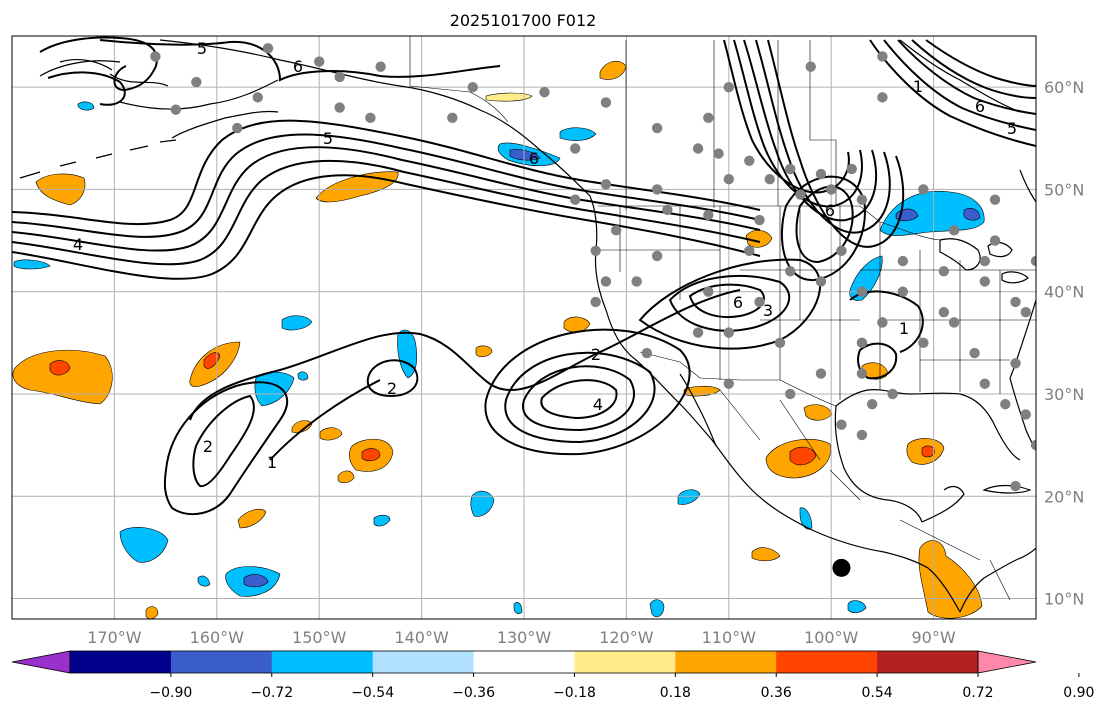  Describe the element at coordinates (967, 121) in the screenshot. I see `hudson-bay` at that location.